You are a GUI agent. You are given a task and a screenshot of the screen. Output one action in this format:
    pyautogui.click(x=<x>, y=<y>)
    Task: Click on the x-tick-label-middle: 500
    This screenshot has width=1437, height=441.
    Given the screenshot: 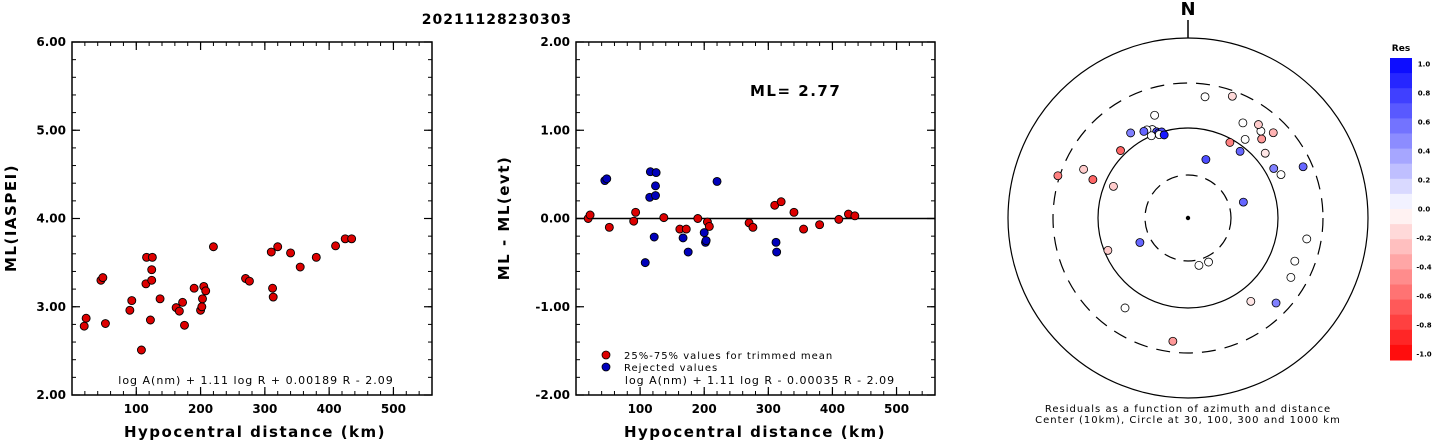 What is the action you would take?
    pyautogui.click(x=896, y=409)
    